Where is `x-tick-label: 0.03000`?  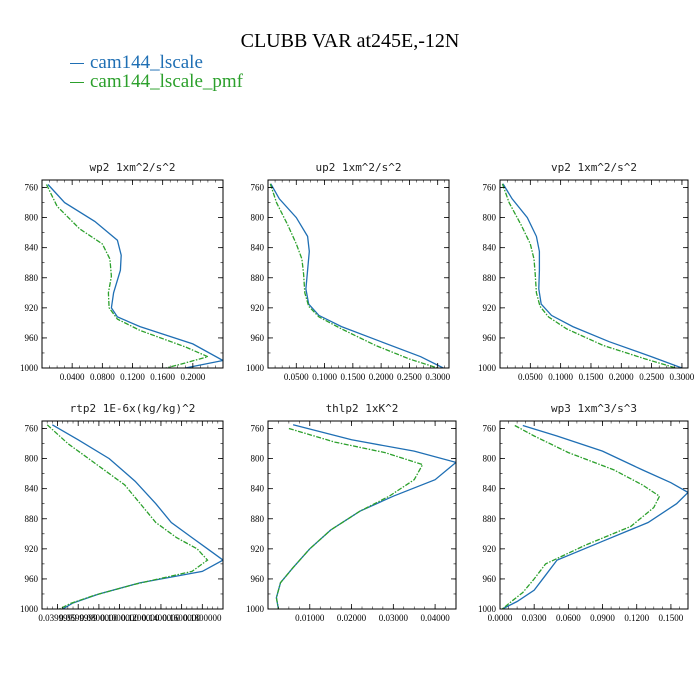 x-tick-label: 0.03000 is located at coordinates (394, 618).